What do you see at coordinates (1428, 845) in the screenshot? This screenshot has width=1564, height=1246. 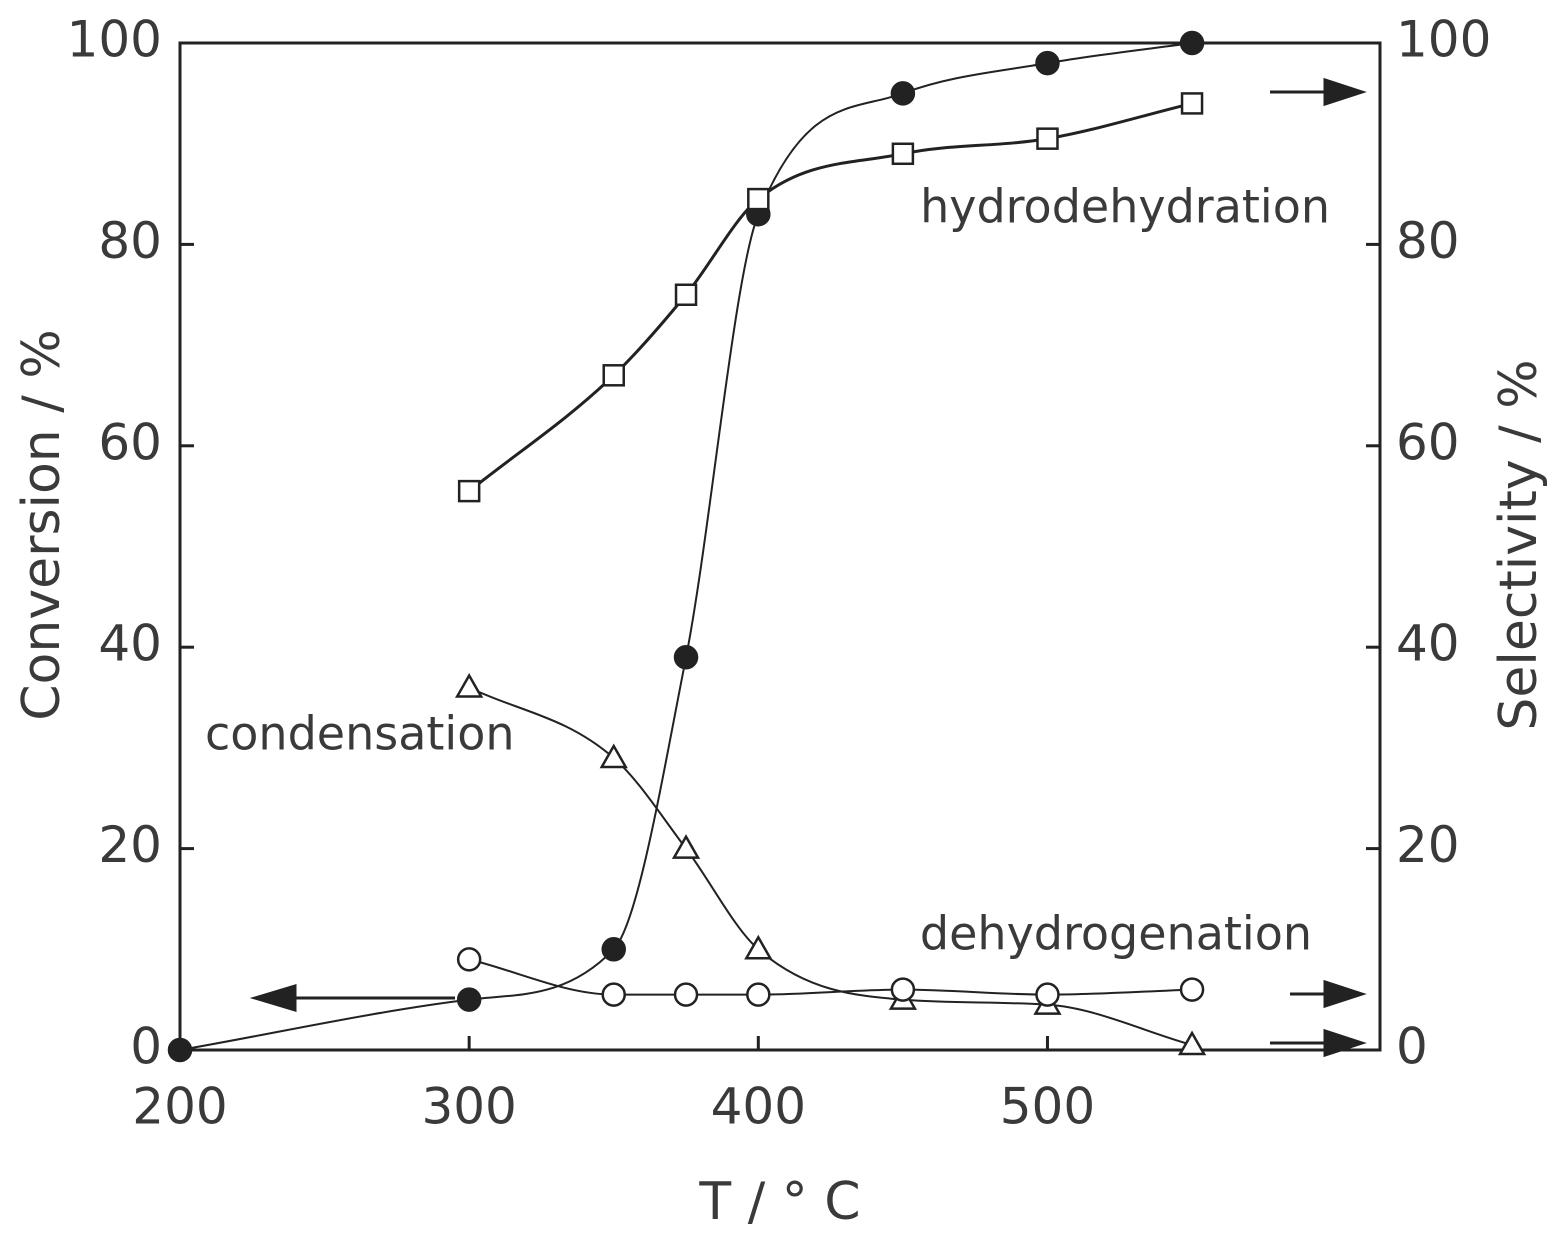 I see `y2-tick-label: 20` at bounding box center [1428, 845].